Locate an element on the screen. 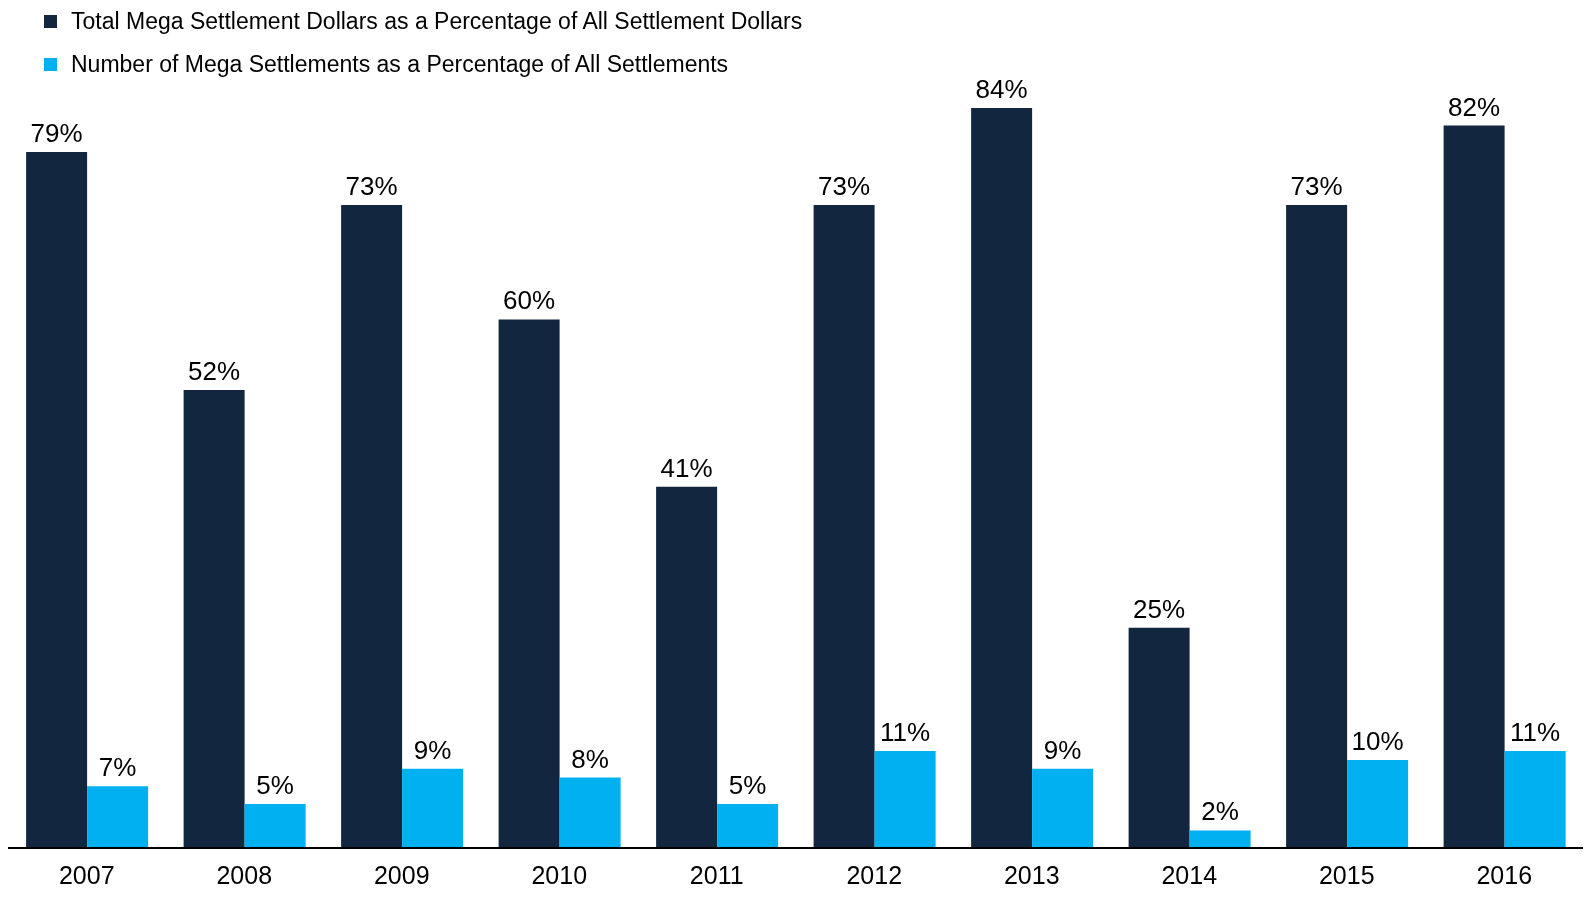 This screenshot has width=1595, height=914. data-label: 41% is located at coordinates (686, 467).